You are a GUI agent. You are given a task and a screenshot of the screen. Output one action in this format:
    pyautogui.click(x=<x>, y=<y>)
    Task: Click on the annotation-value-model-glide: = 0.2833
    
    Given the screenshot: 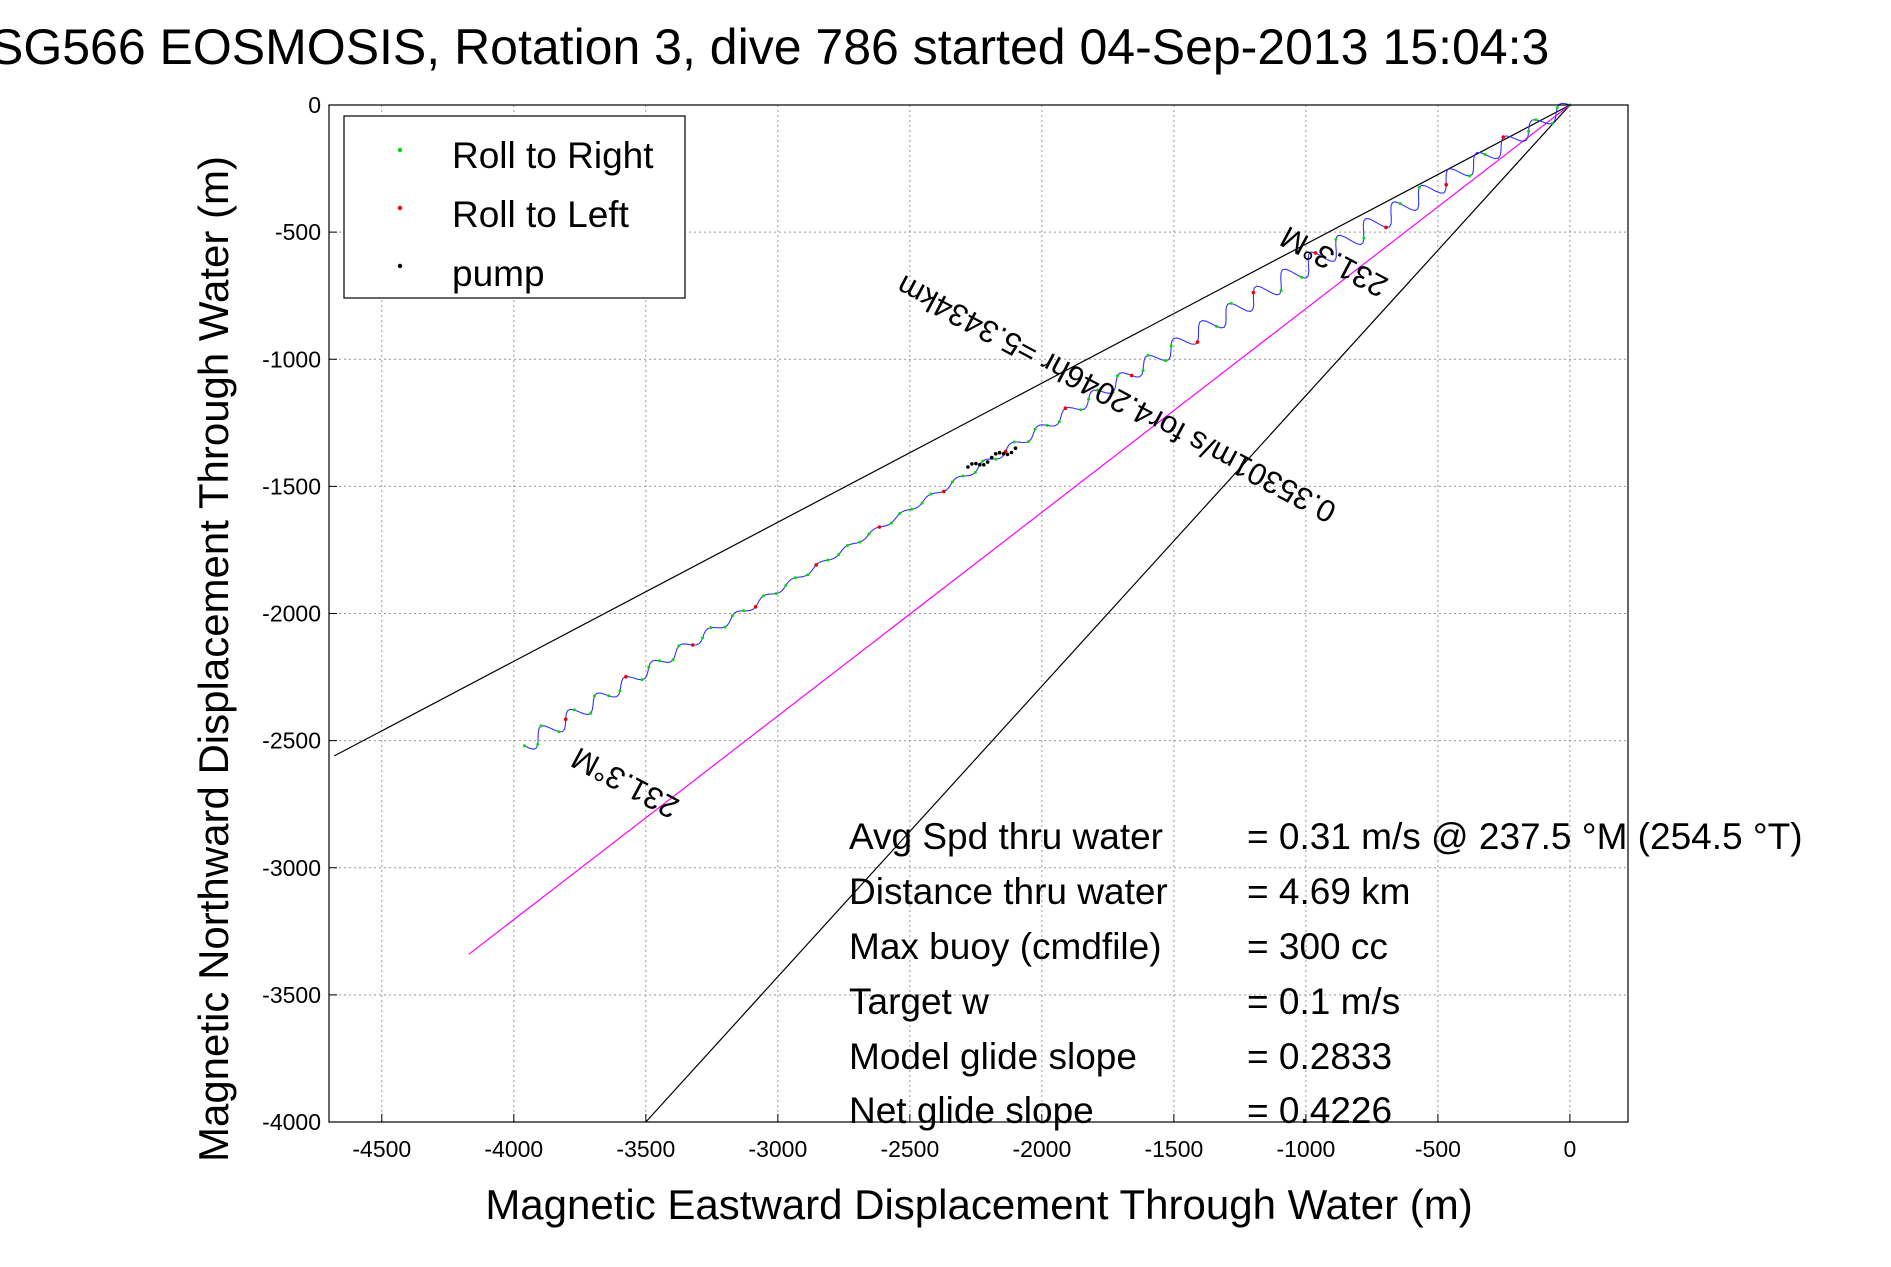 What is the action you would take?
    pyautogui.click(x=1319, y=1056)
    